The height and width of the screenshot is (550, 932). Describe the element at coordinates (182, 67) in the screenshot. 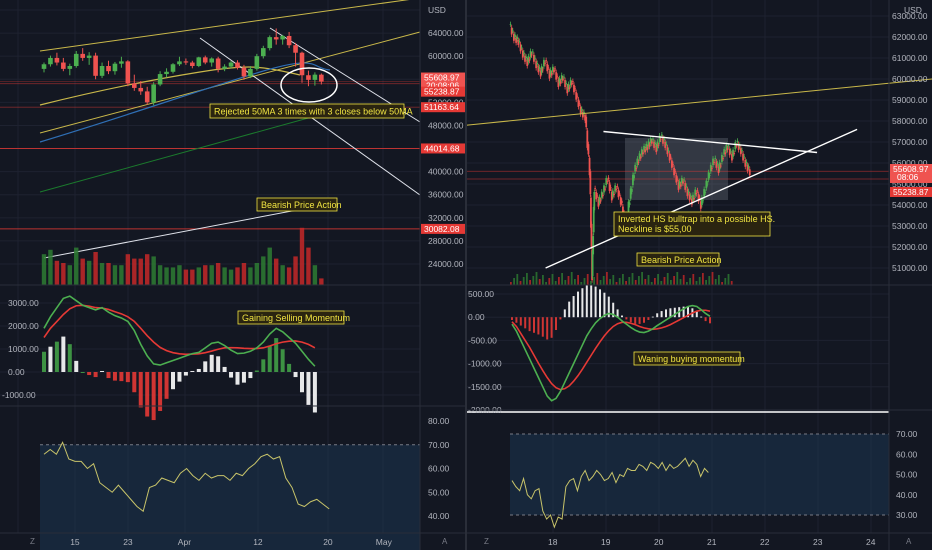

I see `left-candles` at that location.